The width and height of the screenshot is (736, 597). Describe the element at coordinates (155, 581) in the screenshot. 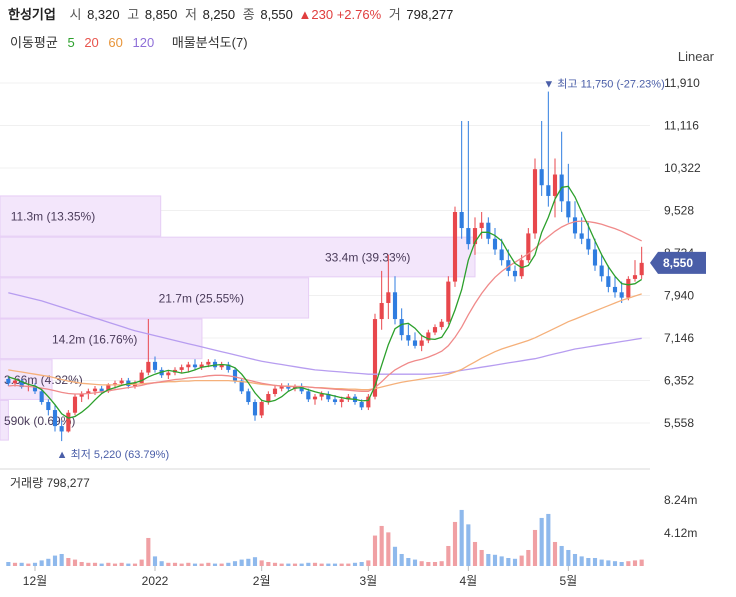

I see `x-tick-label: 2022` at that location.